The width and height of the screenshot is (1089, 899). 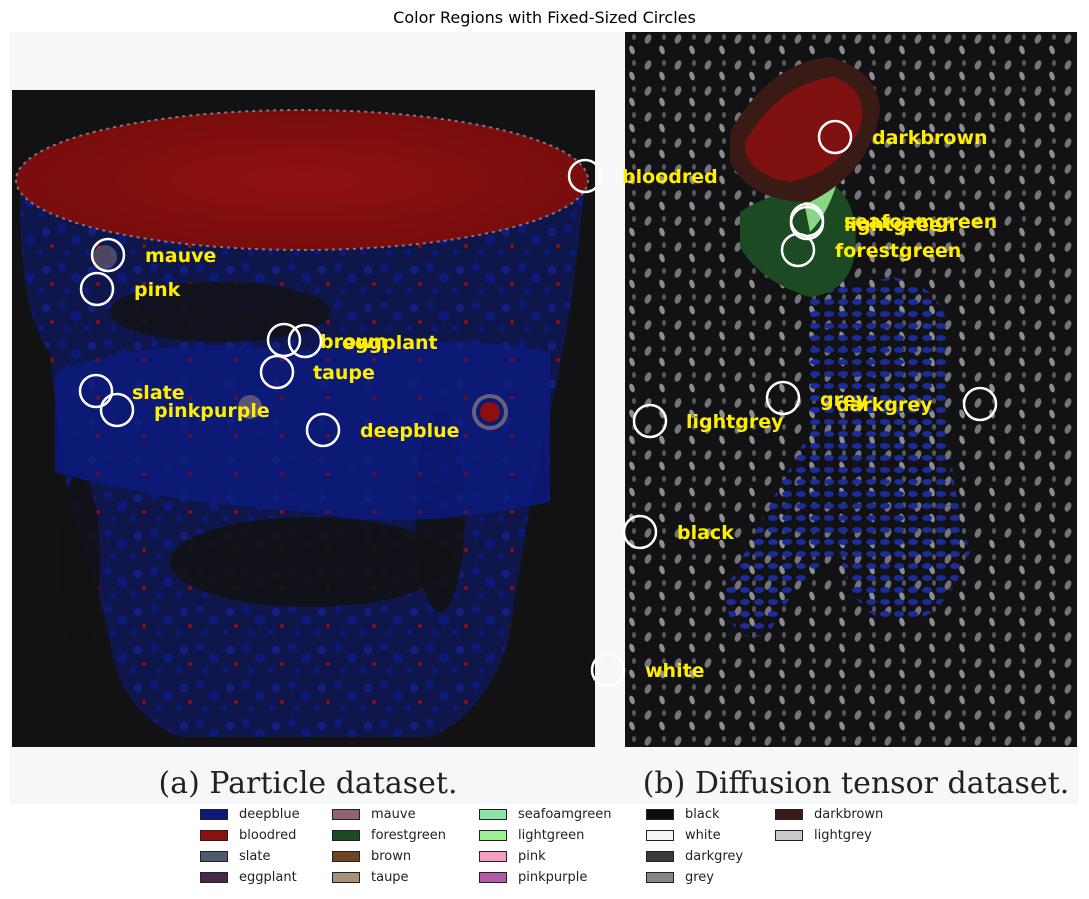 I want to click on legend-item-grey: grey, so click(x=680, y=877).